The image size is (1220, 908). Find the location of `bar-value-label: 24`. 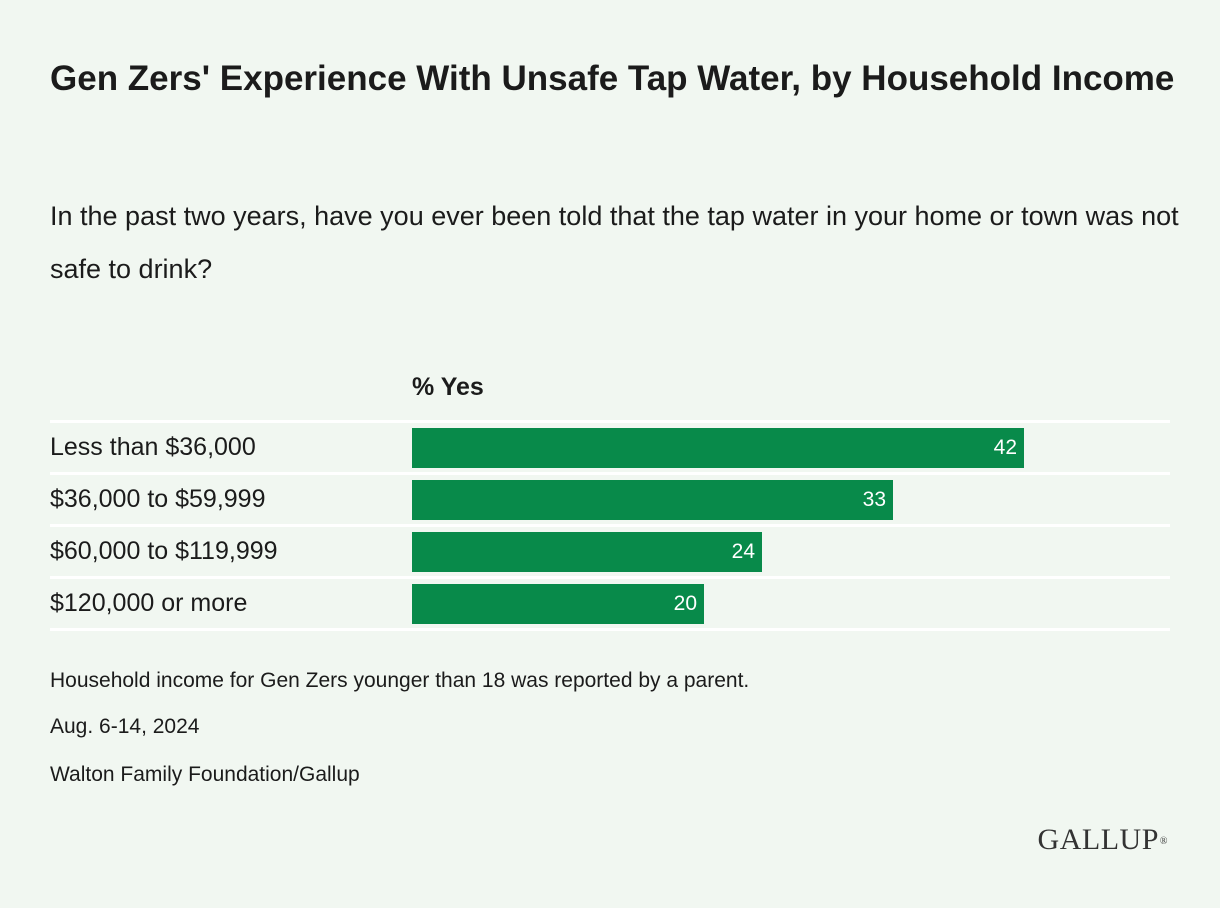

bar-value-label: 24 is located at coordinates (743, 551).